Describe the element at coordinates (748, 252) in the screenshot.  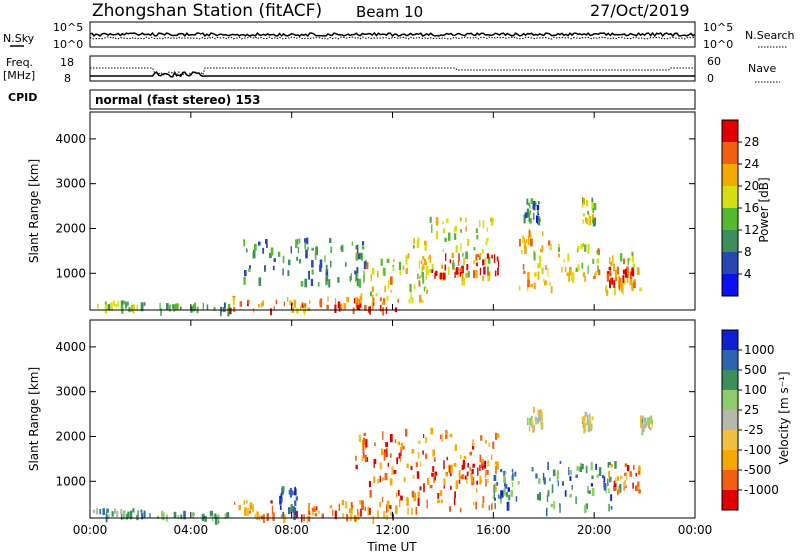
I see `colorbar-tick-label: 8` at that location.